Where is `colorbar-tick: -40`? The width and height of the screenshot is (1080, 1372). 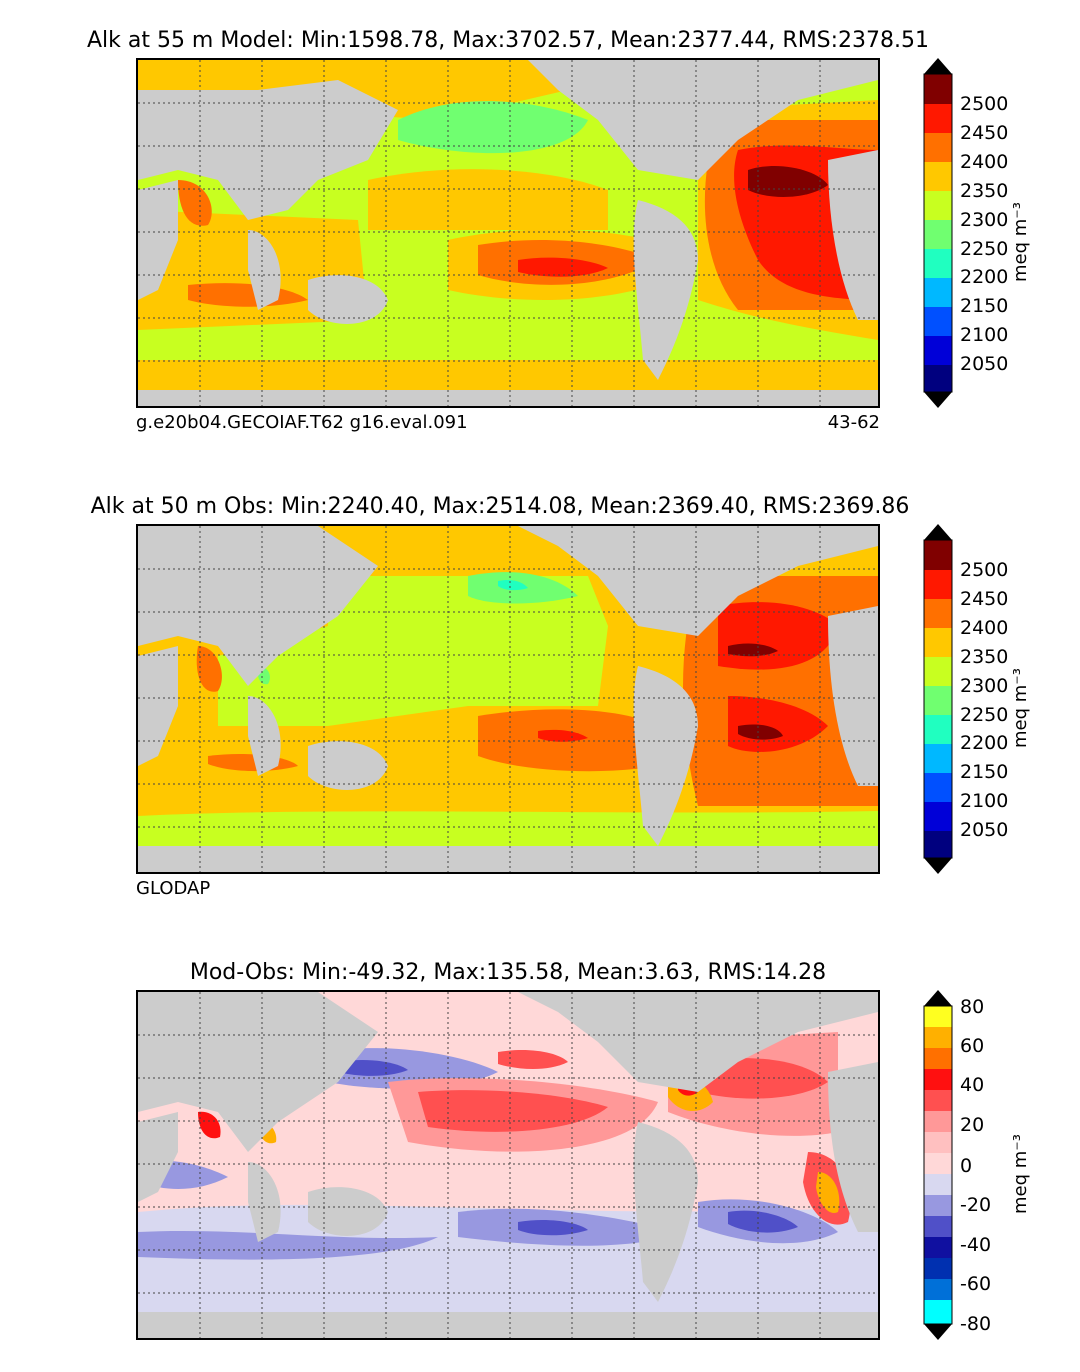 colorbar-tick: -40 is located at coordinates (976, 1245).